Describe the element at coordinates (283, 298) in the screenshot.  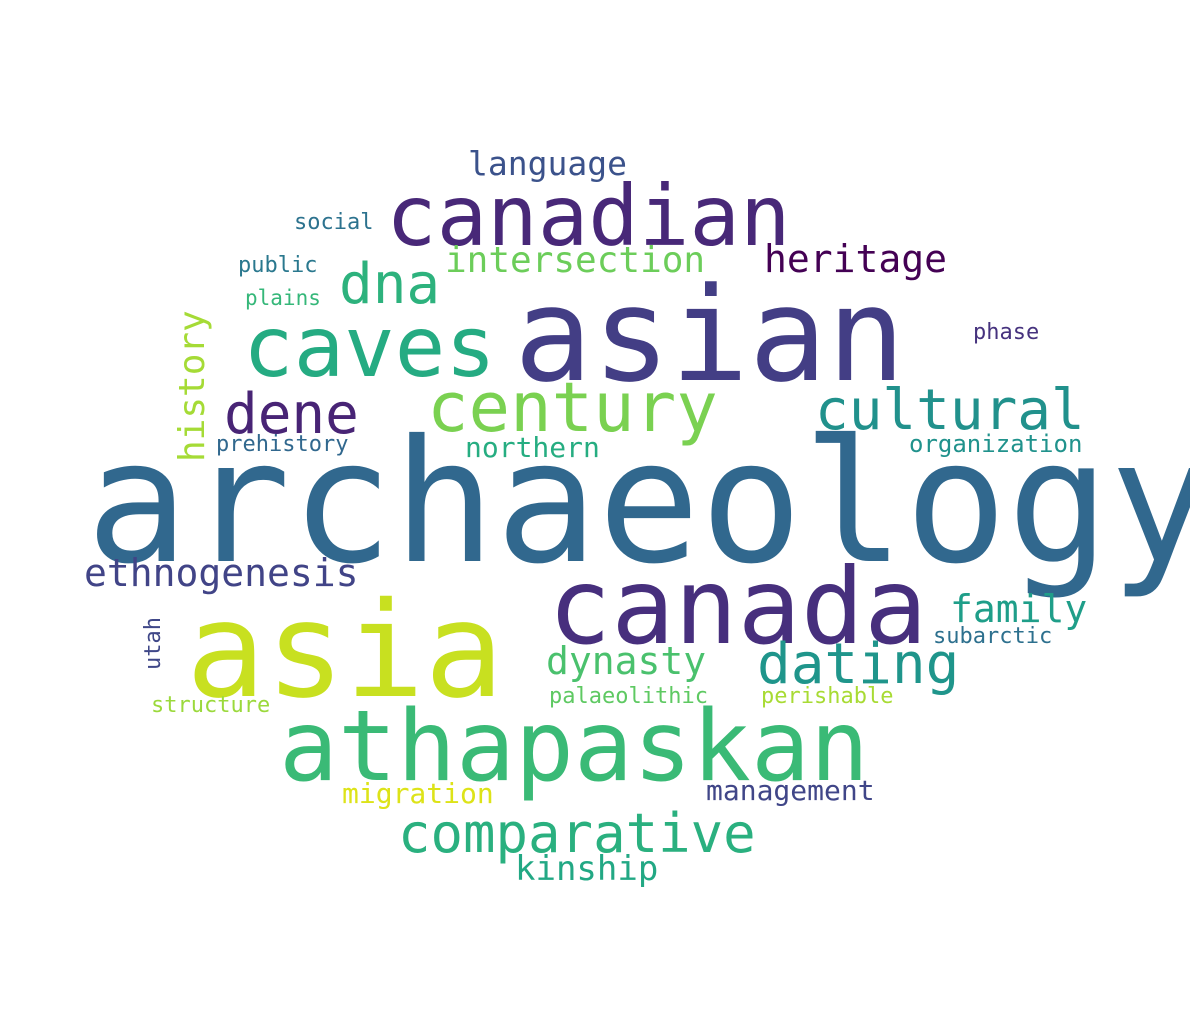
I see `word-plains: plains` at that location.